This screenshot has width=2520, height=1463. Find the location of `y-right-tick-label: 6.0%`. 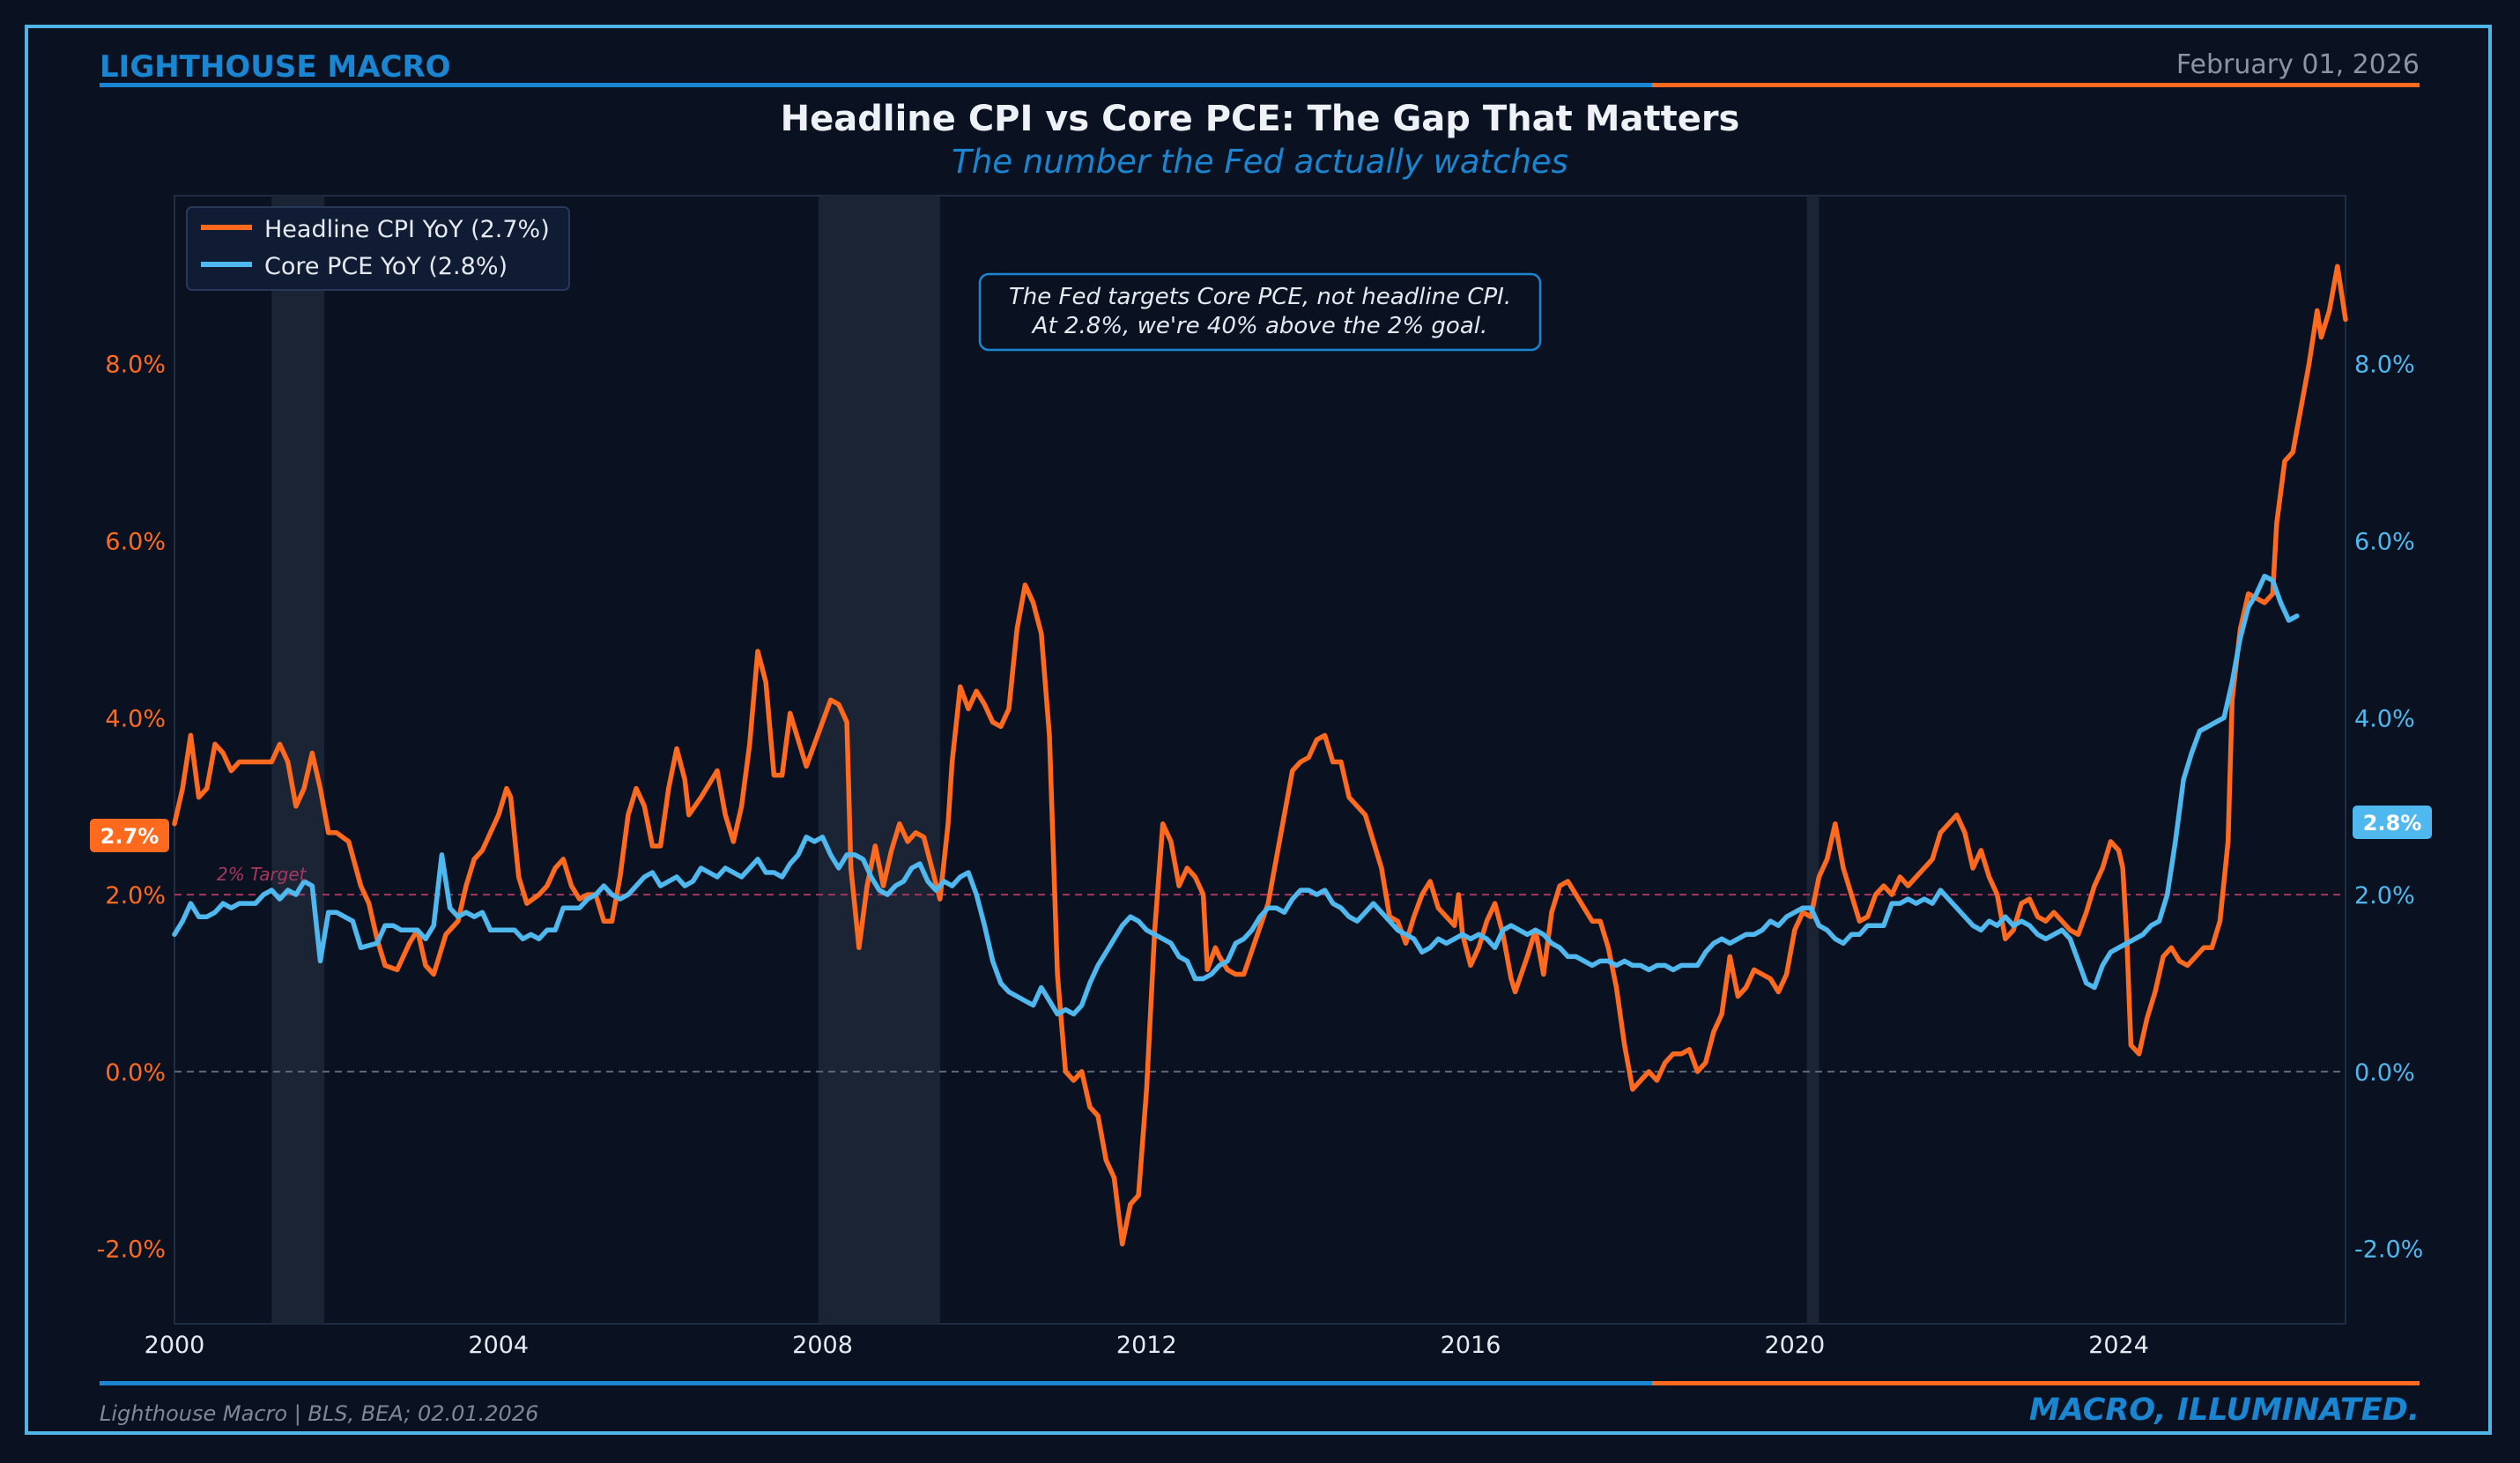

y-right-tick-label: 6.0% is located at coordinates (2384, 542).